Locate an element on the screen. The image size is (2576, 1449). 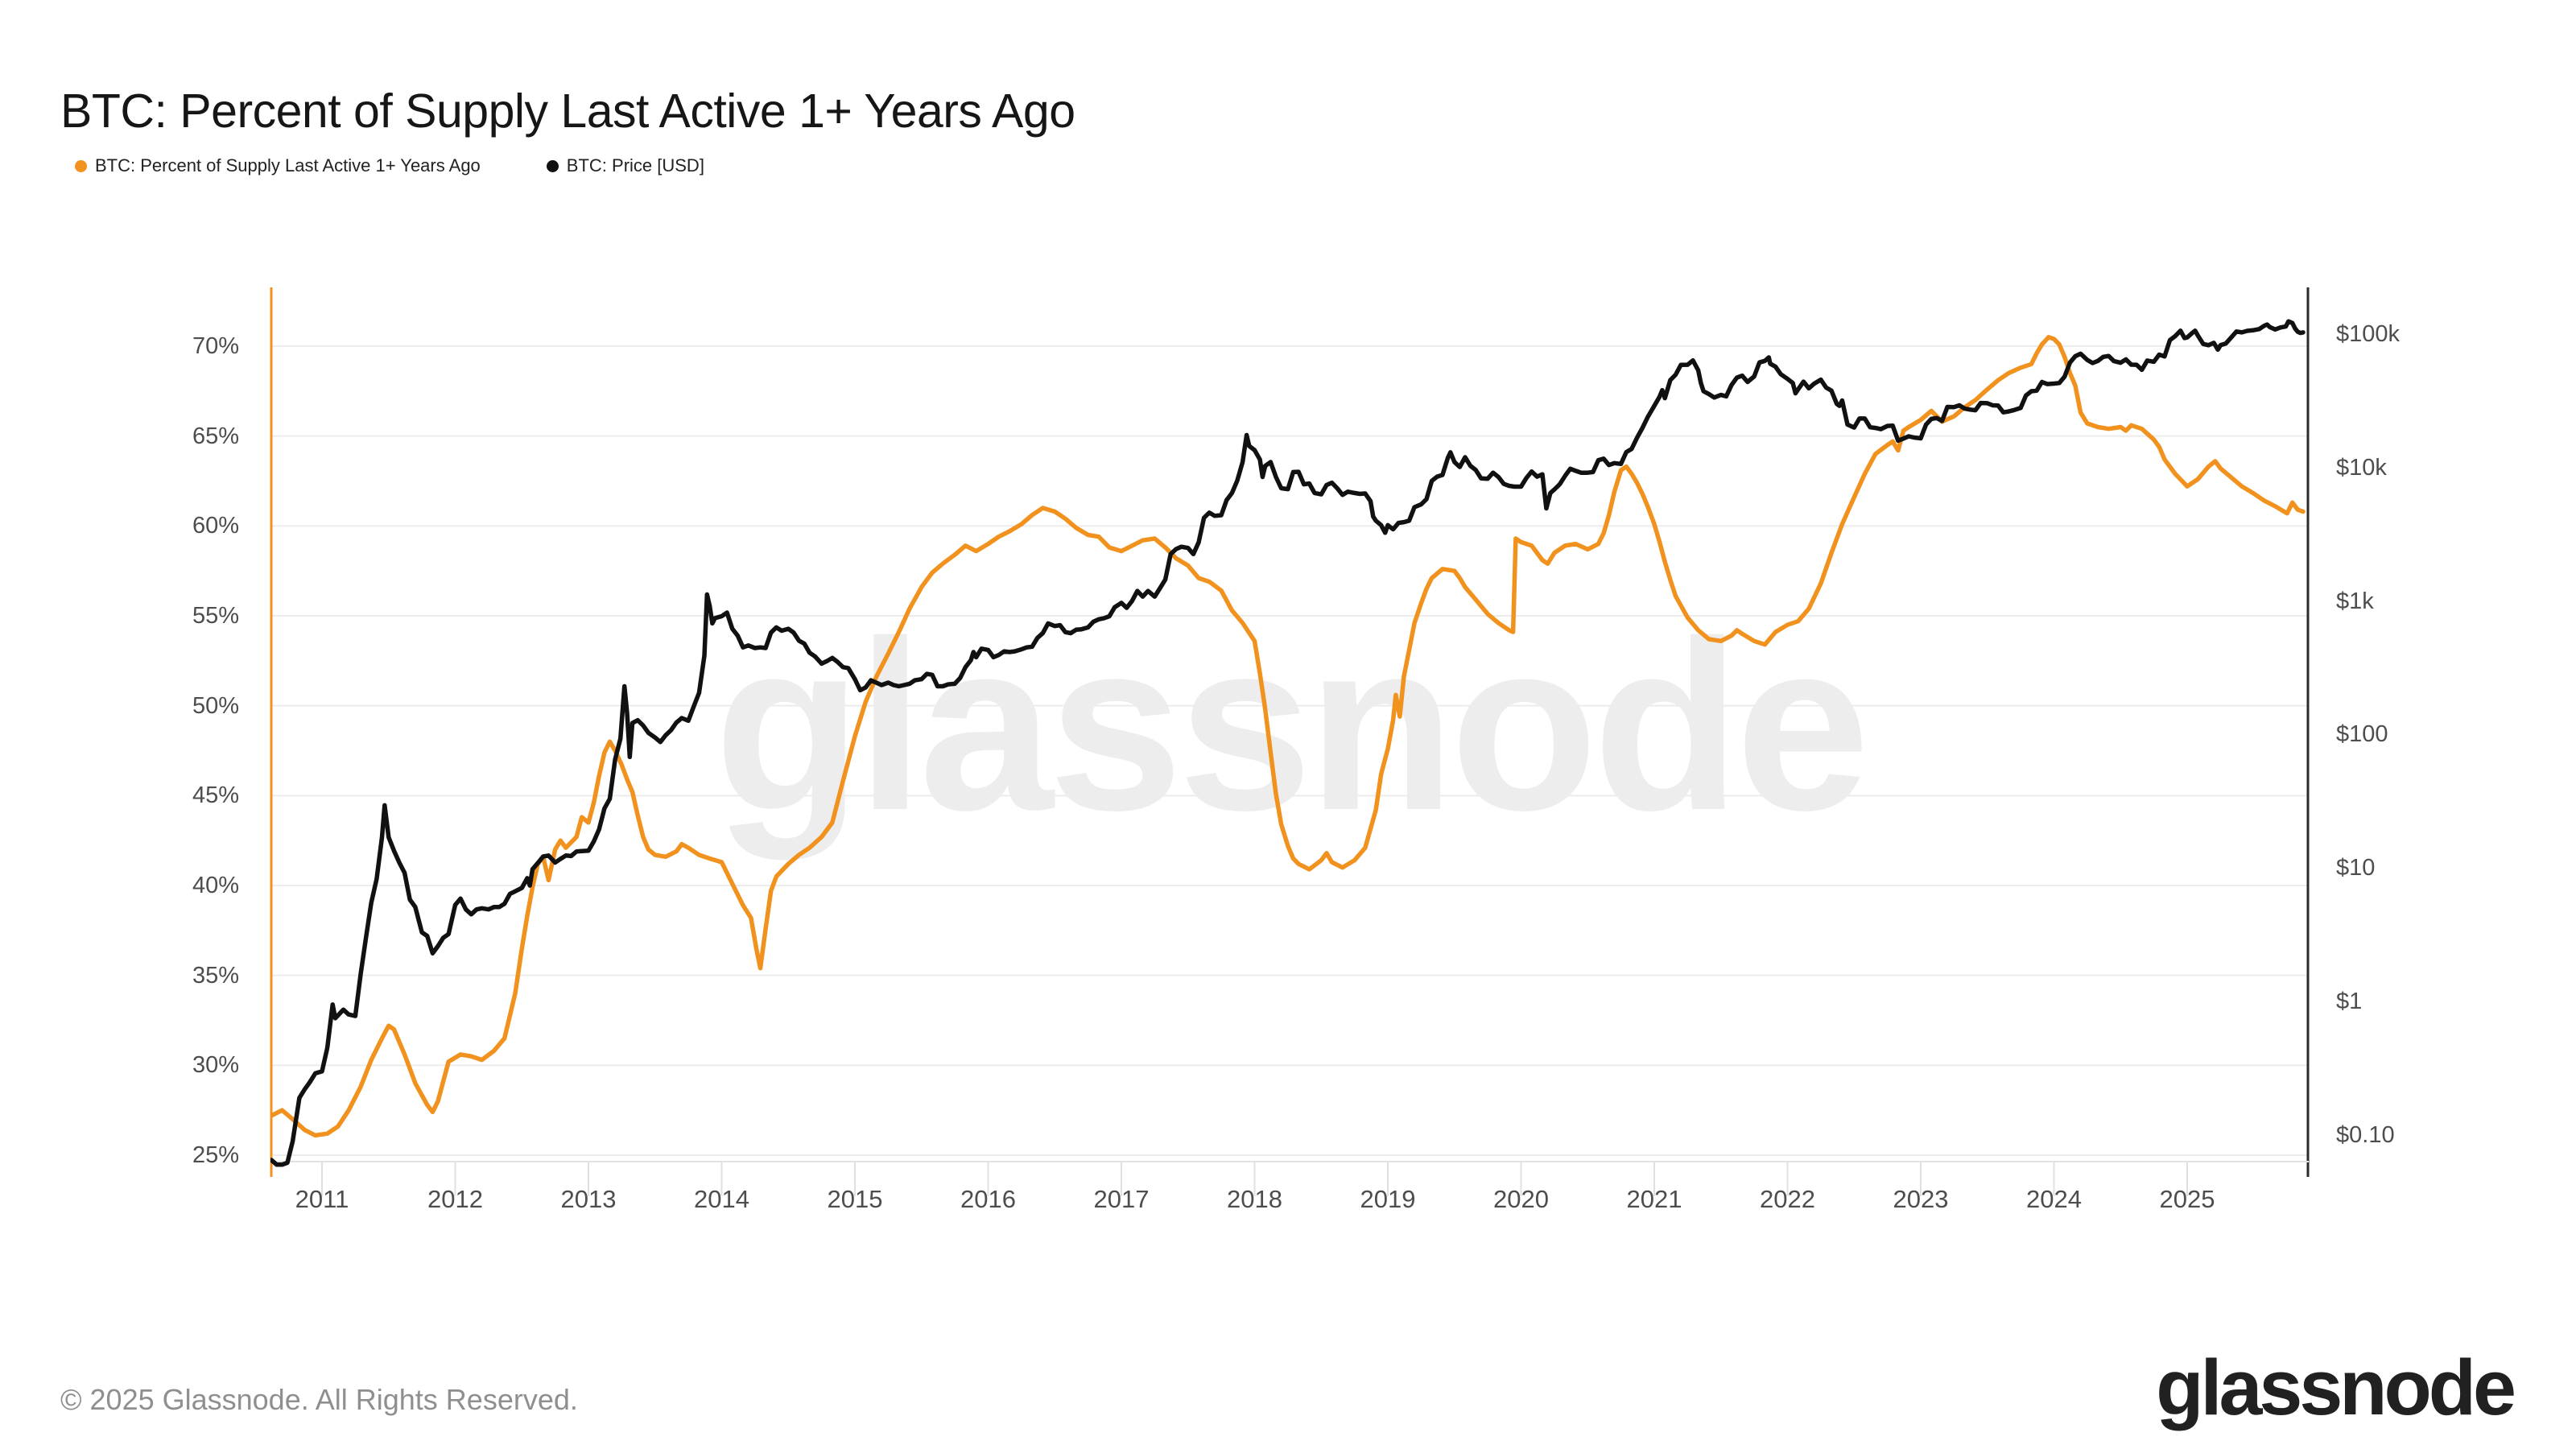
left-axis-label: 25% is located at coordinates (215, 1154).